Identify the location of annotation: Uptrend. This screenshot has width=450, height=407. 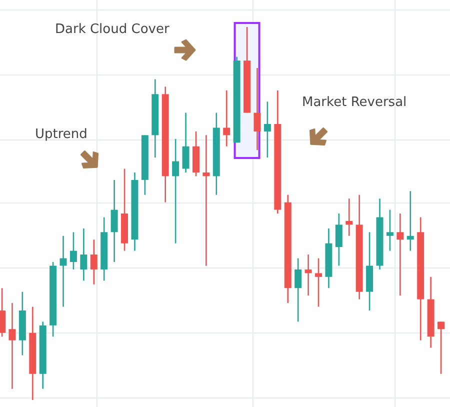
(61, 134).